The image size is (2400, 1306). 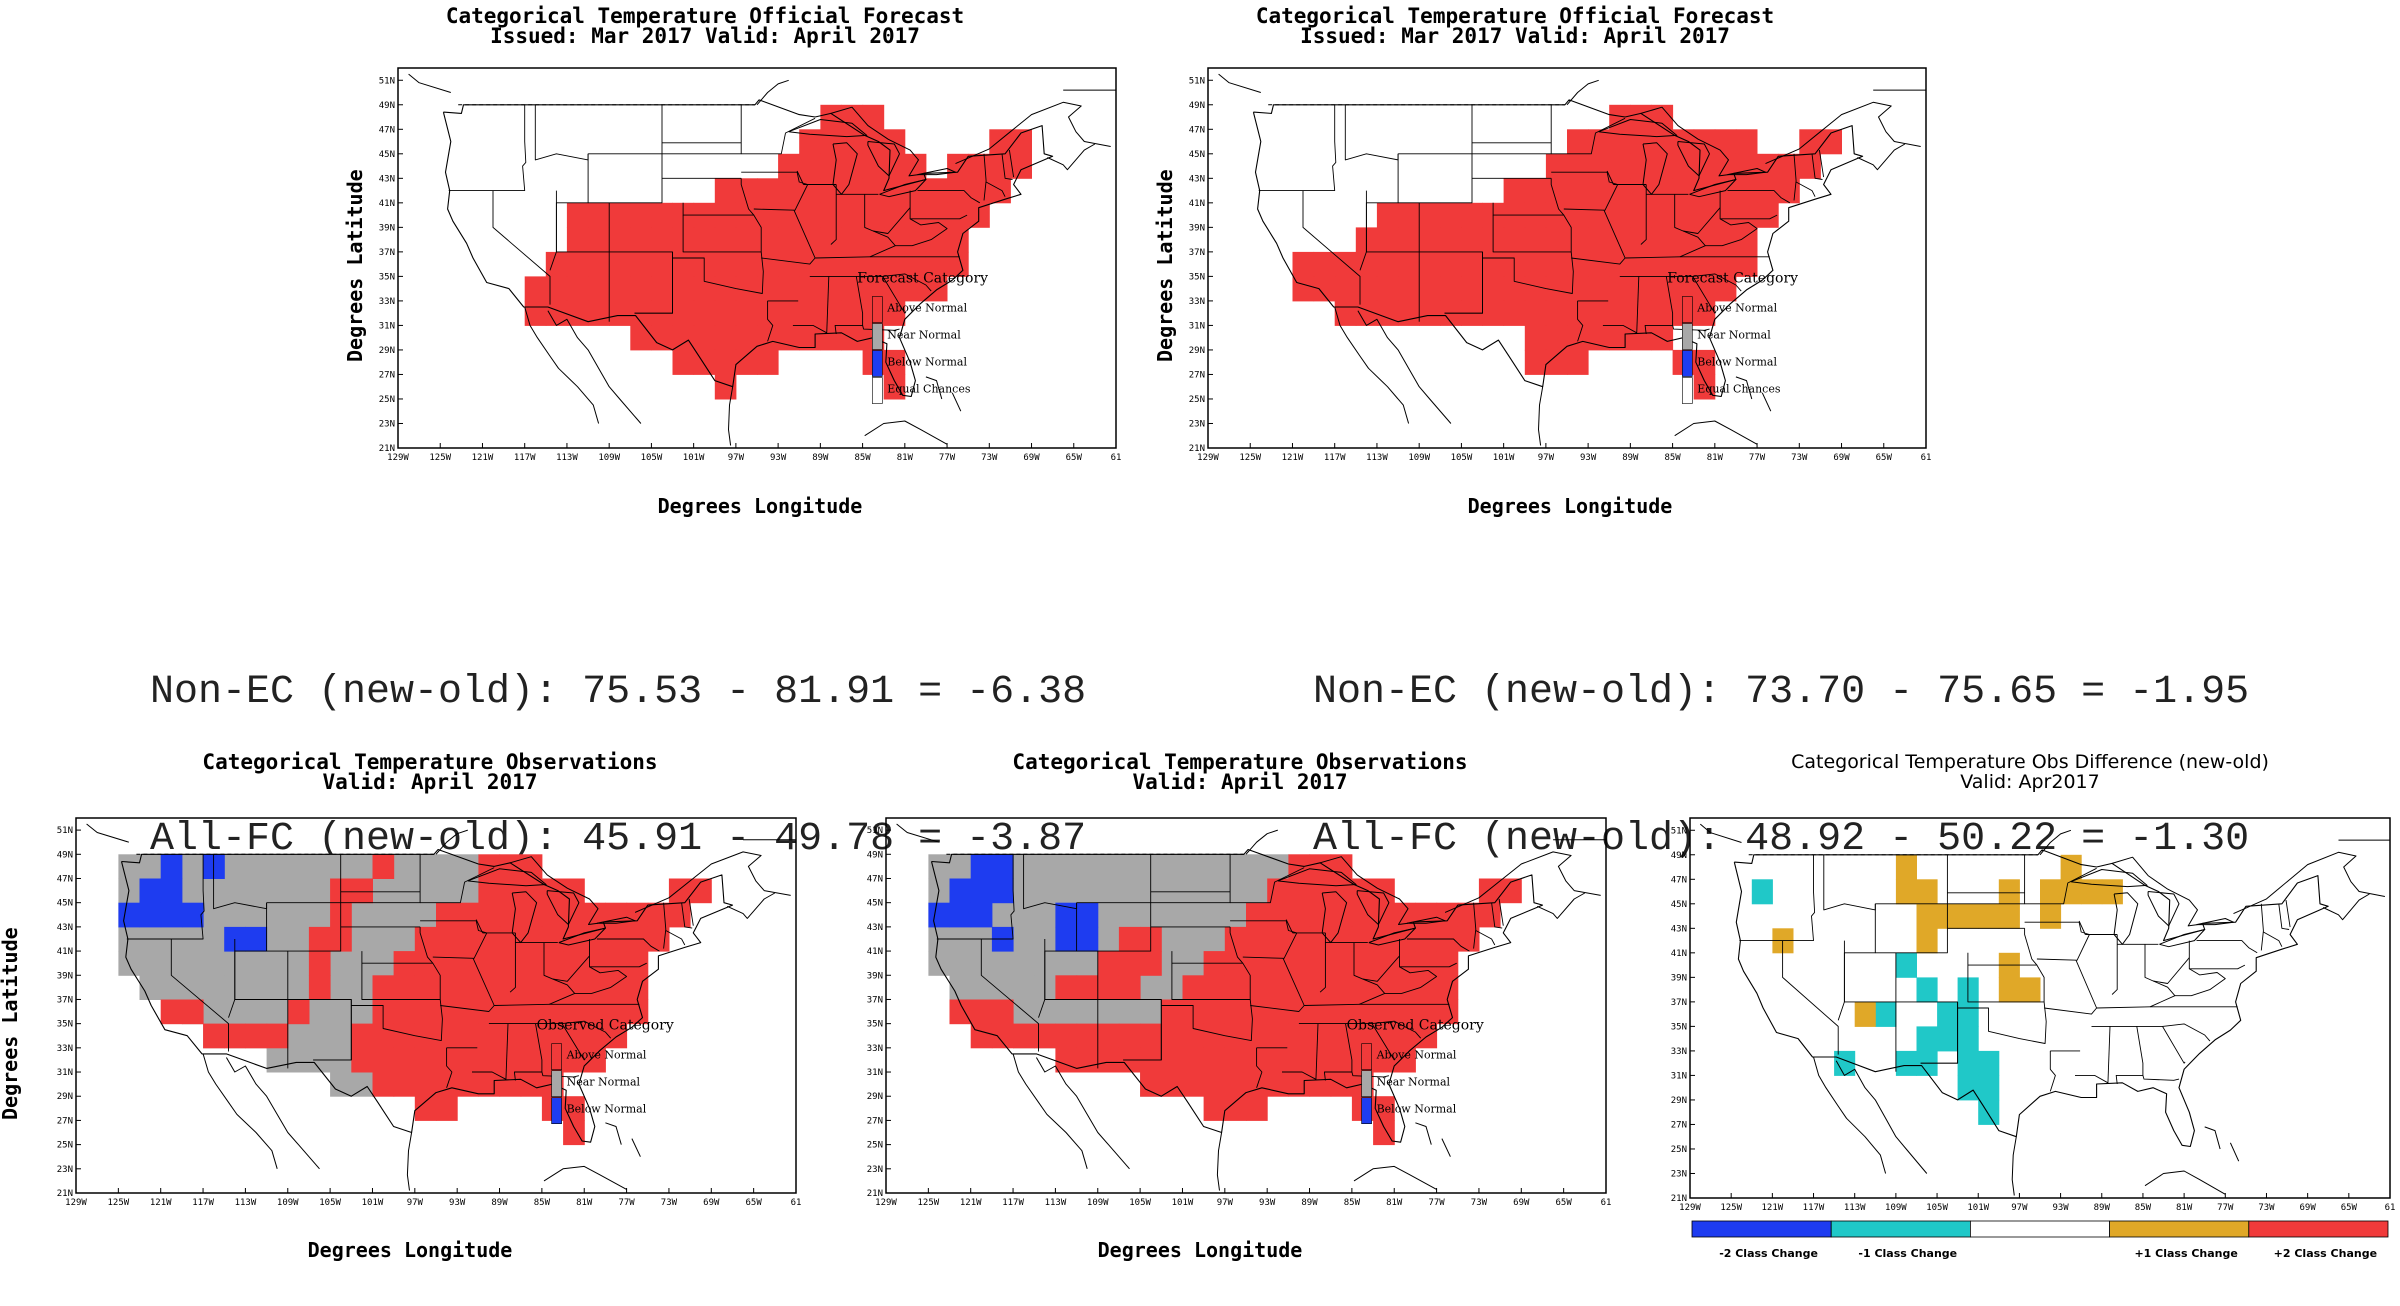 I want to click on x-tick-label: 121W, so click(x=971, y=1203).